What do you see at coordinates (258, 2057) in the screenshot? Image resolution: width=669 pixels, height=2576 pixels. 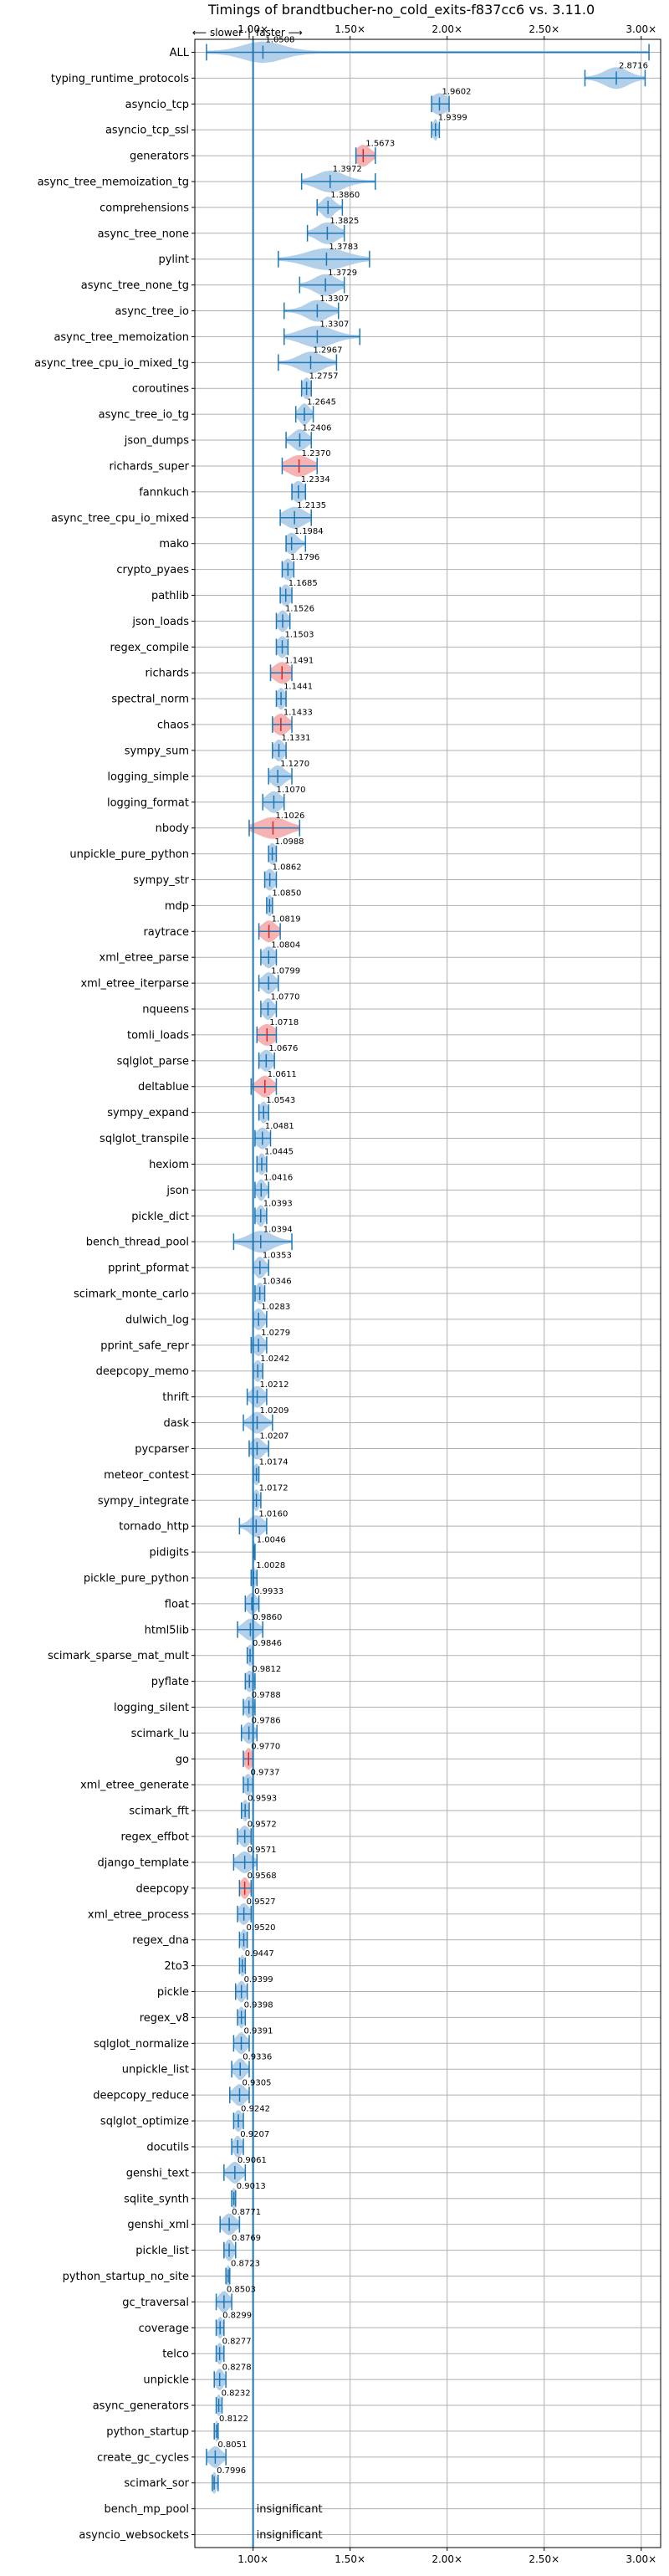 I see `value-label: 0.9336` at bounding box center [258, 2057].